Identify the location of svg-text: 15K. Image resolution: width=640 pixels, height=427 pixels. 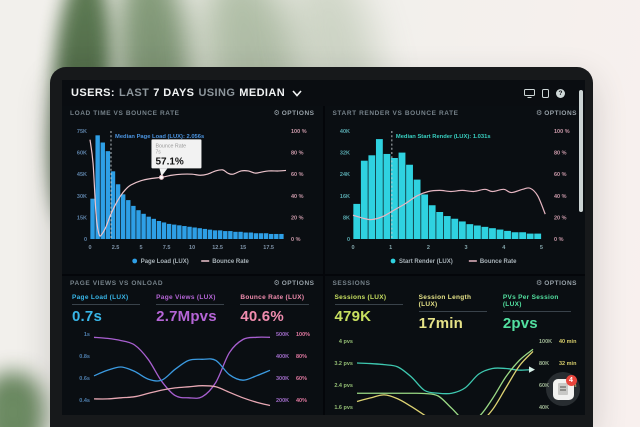
(82, 218).